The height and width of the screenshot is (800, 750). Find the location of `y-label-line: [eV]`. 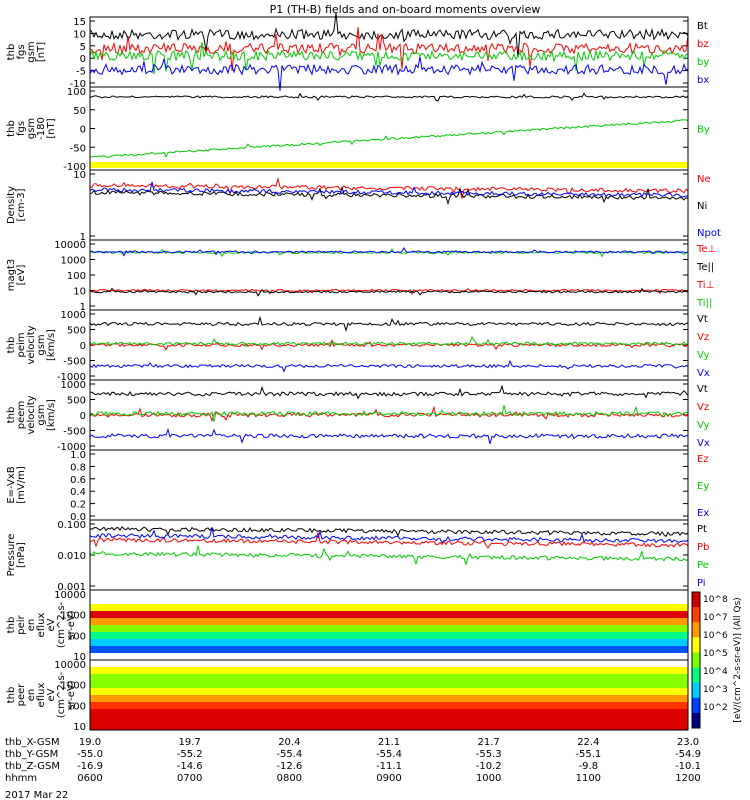

y-label-line: [eV] is located at coordinates (21, 275).